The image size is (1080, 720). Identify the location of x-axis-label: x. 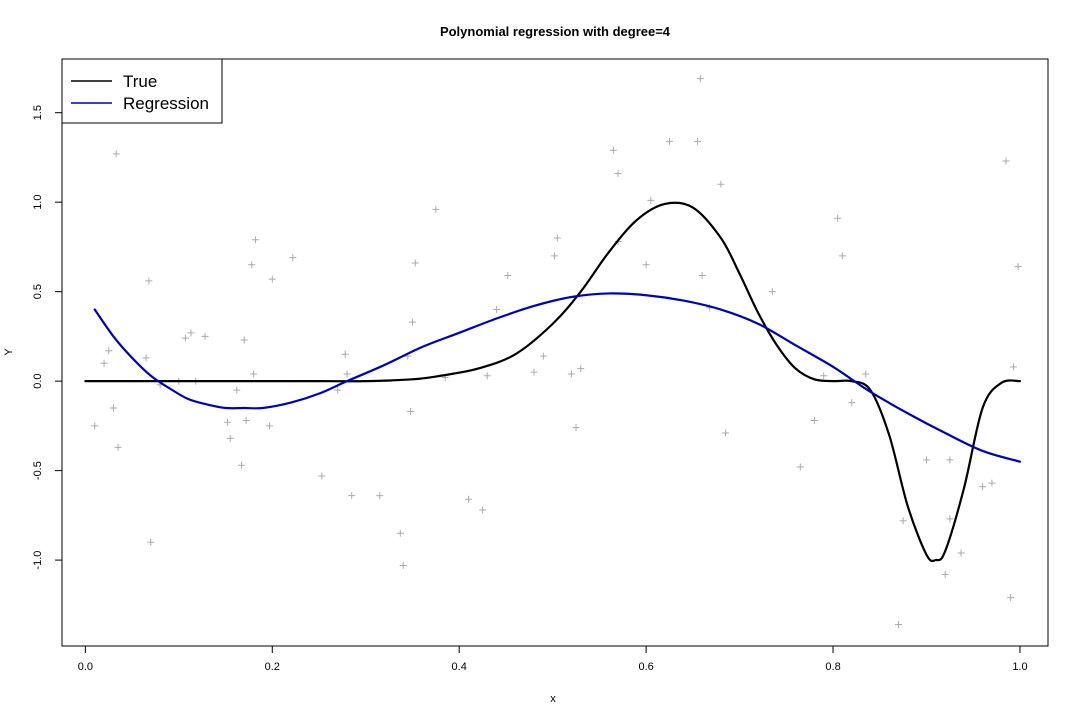
(553, 699).